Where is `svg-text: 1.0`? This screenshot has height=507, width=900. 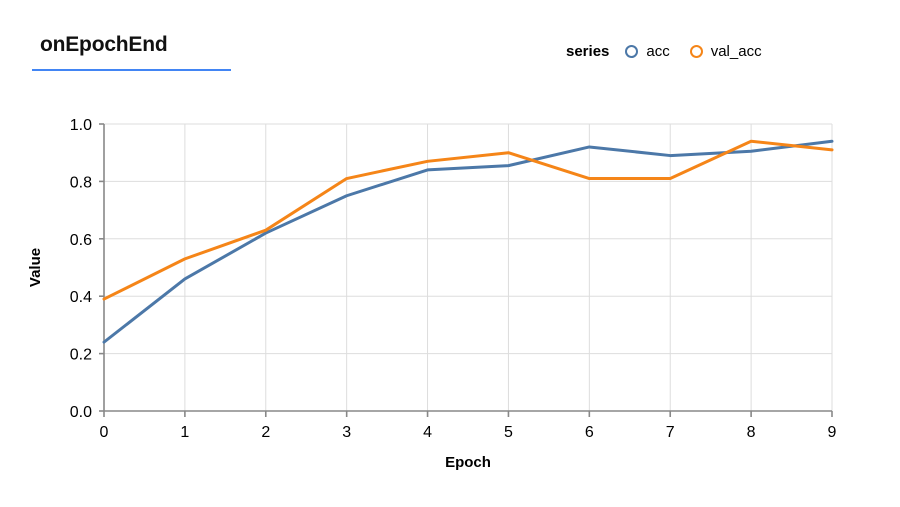 svg-text: 1.0 is located at coordinates (81, 125).